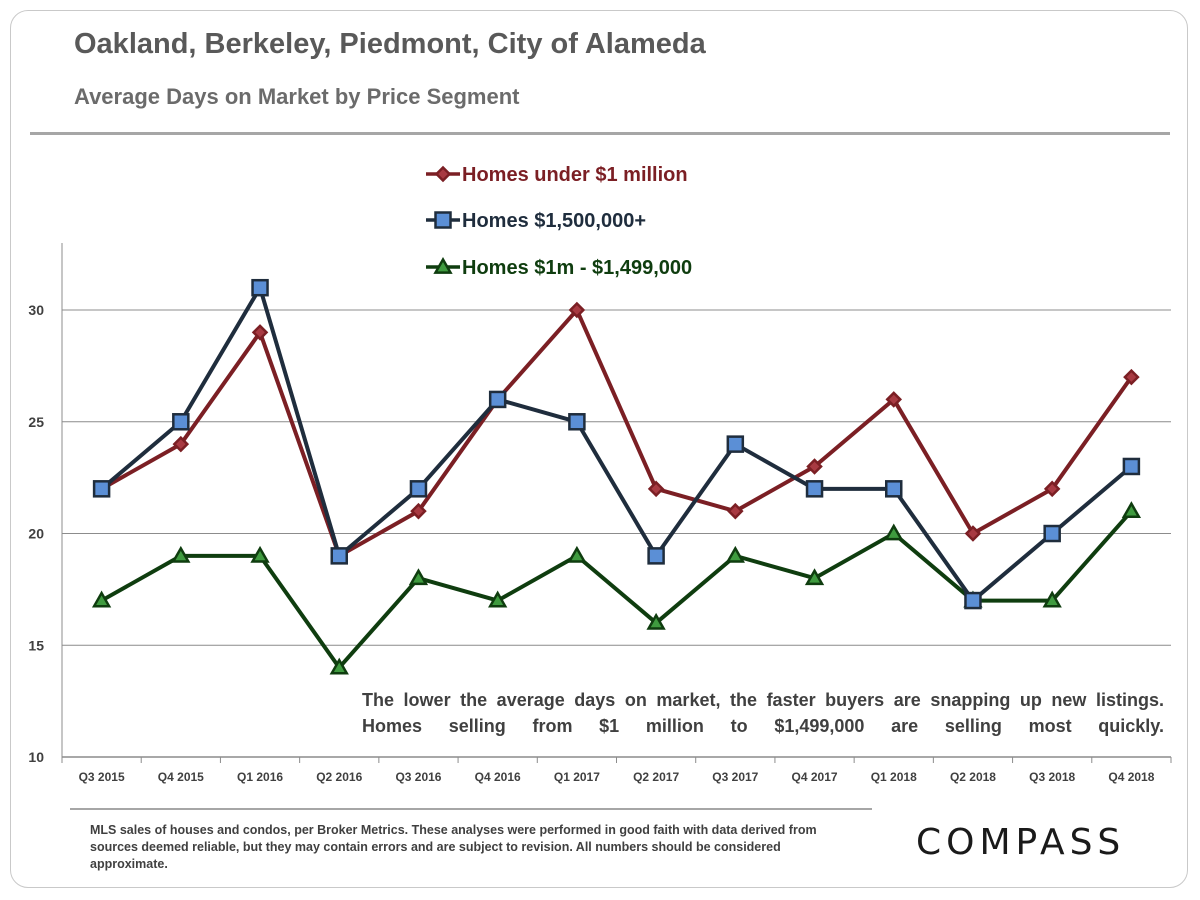 The image size is (1200, 900). What do you see at coordinates (102, 777) in the screenshot?
I see `x-tick-label: Q3 2015` at bounding box center [102, 777].